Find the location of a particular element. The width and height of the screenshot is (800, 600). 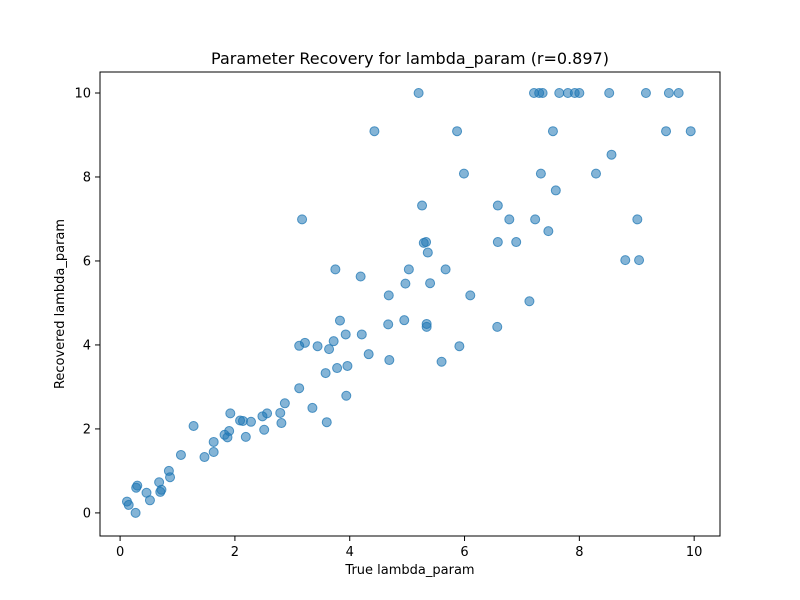

y-tick-label: 10 is located at coordinates (82, 93).